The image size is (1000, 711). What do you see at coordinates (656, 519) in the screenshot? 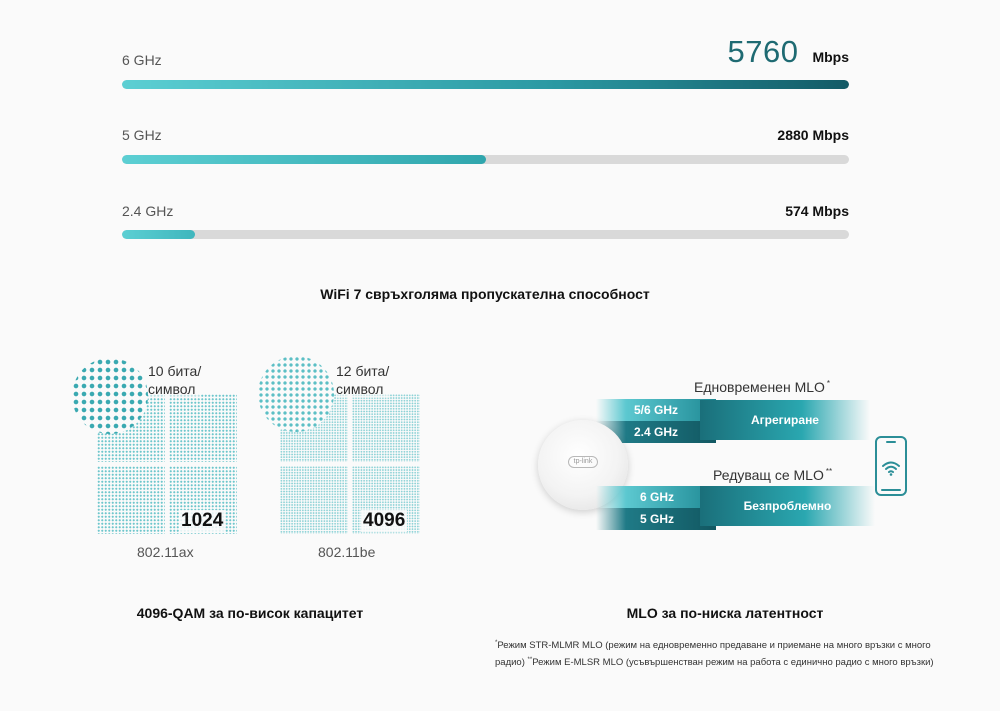
I see `stream-5ghz: 5 GHz` at bounding box center [656, 519].